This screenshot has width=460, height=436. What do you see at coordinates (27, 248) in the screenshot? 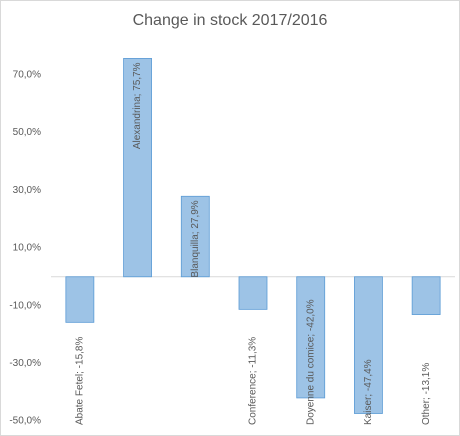
I see `y-tick-label: 10,0%` at bounding box center [27, 248].